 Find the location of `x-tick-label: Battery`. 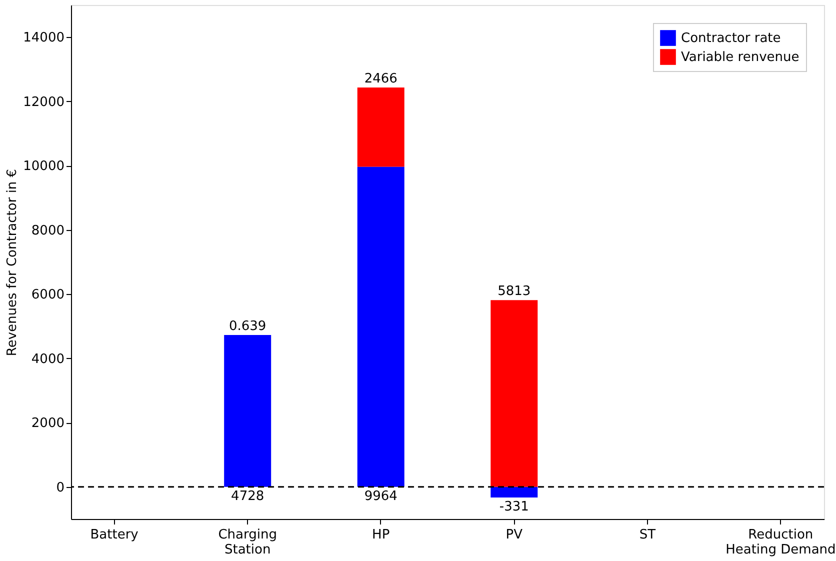

x-tick-label: Battery is located at coordinates (114, 535).